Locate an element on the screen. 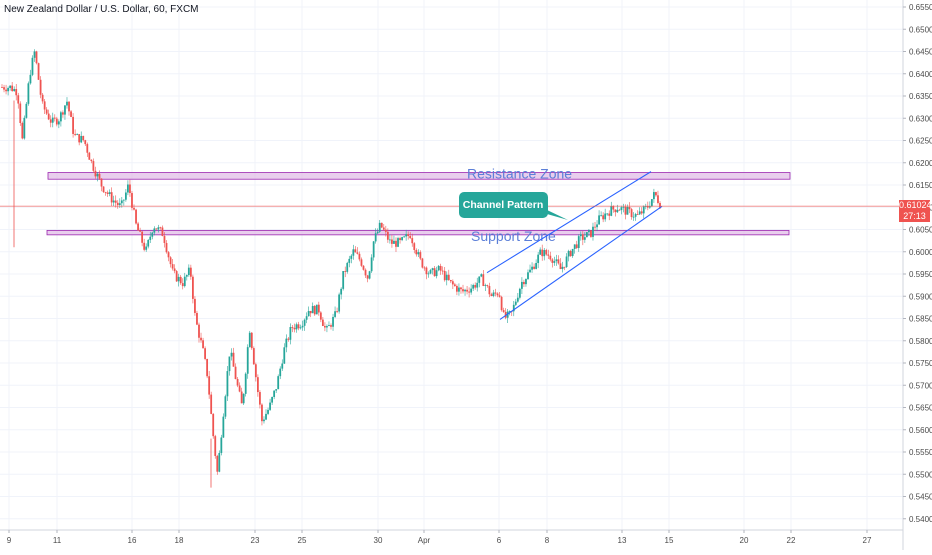 The height and width of the screenshot is (555, 932). channel-lines is located at coordinates (574, 245).